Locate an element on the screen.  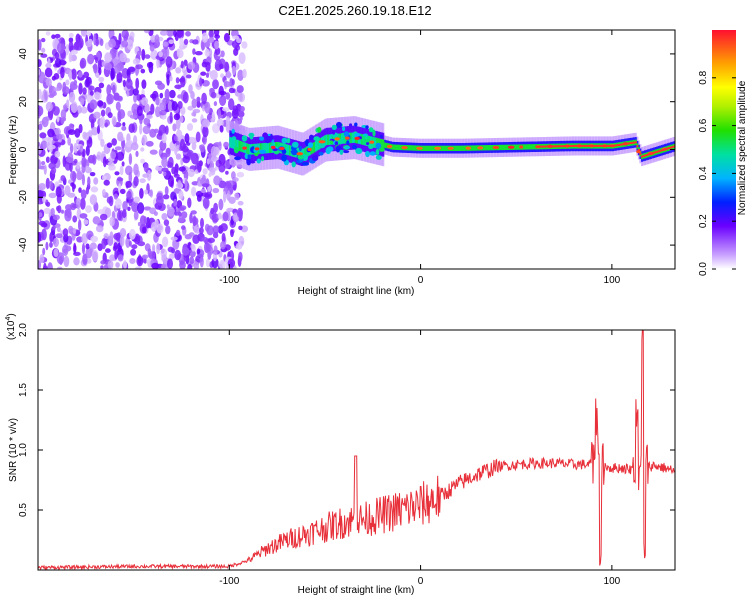
figure-title: C2E1.2025.260.19.18.E12 is located at coordinates (354, 10).